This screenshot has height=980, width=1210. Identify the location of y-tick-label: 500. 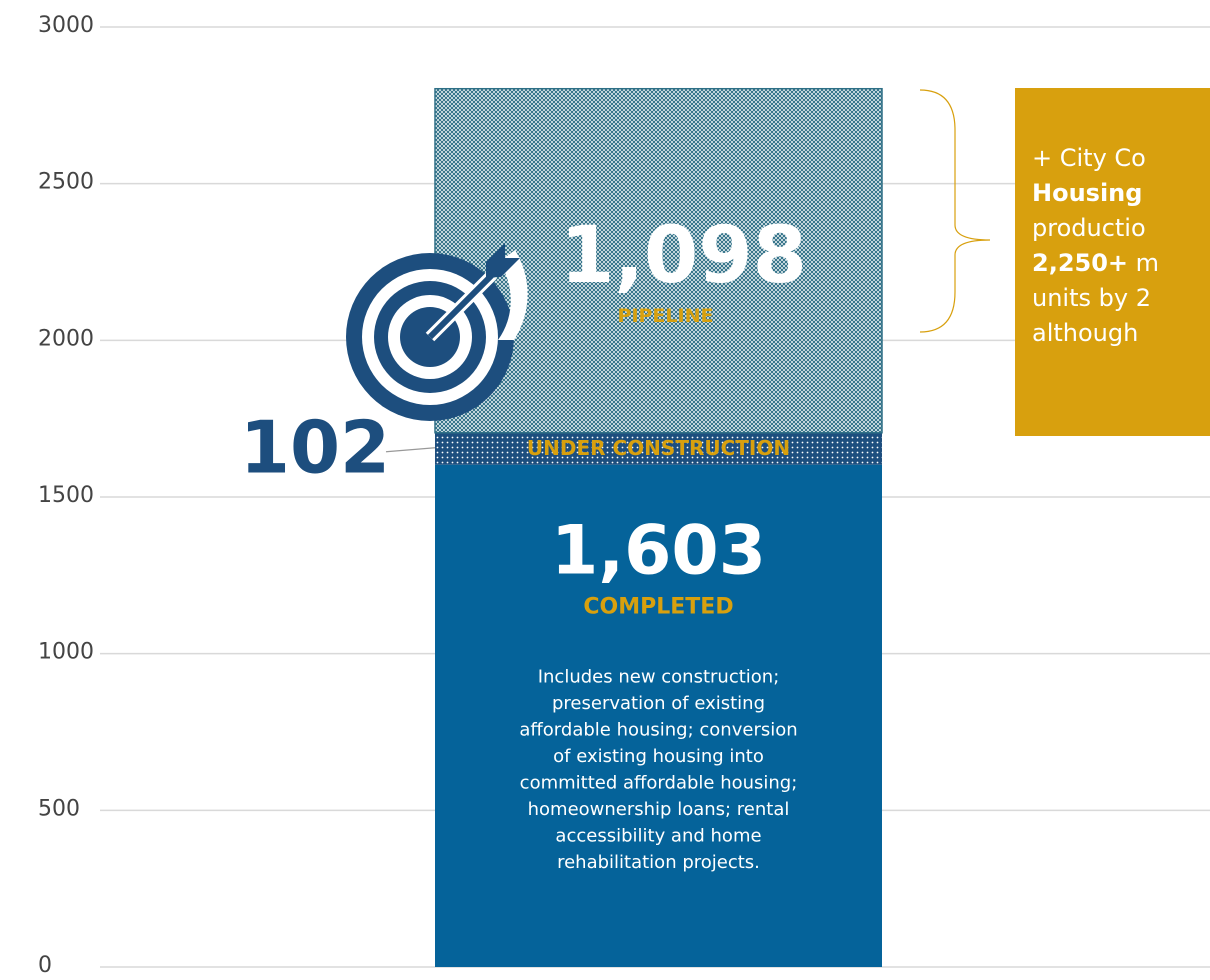
(59, 808).